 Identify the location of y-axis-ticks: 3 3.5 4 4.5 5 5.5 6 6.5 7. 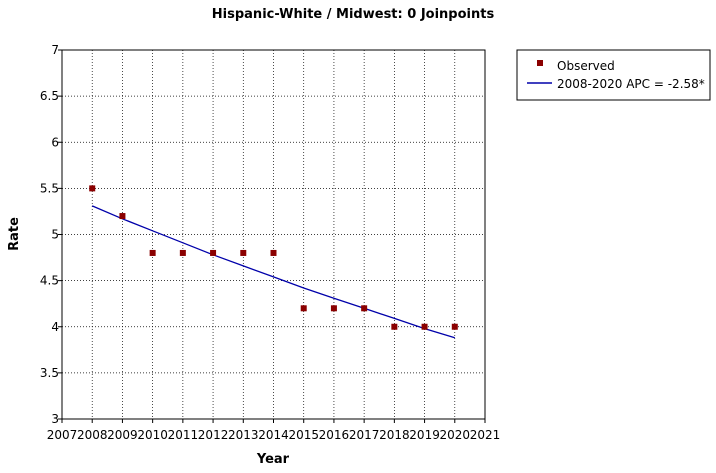
(51, 234).